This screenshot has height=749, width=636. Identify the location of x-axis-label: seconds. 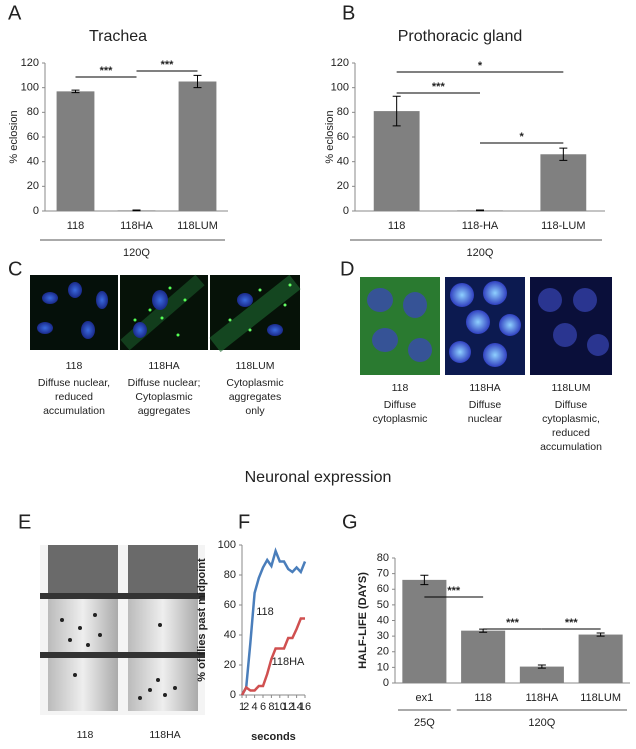
(273, 737).